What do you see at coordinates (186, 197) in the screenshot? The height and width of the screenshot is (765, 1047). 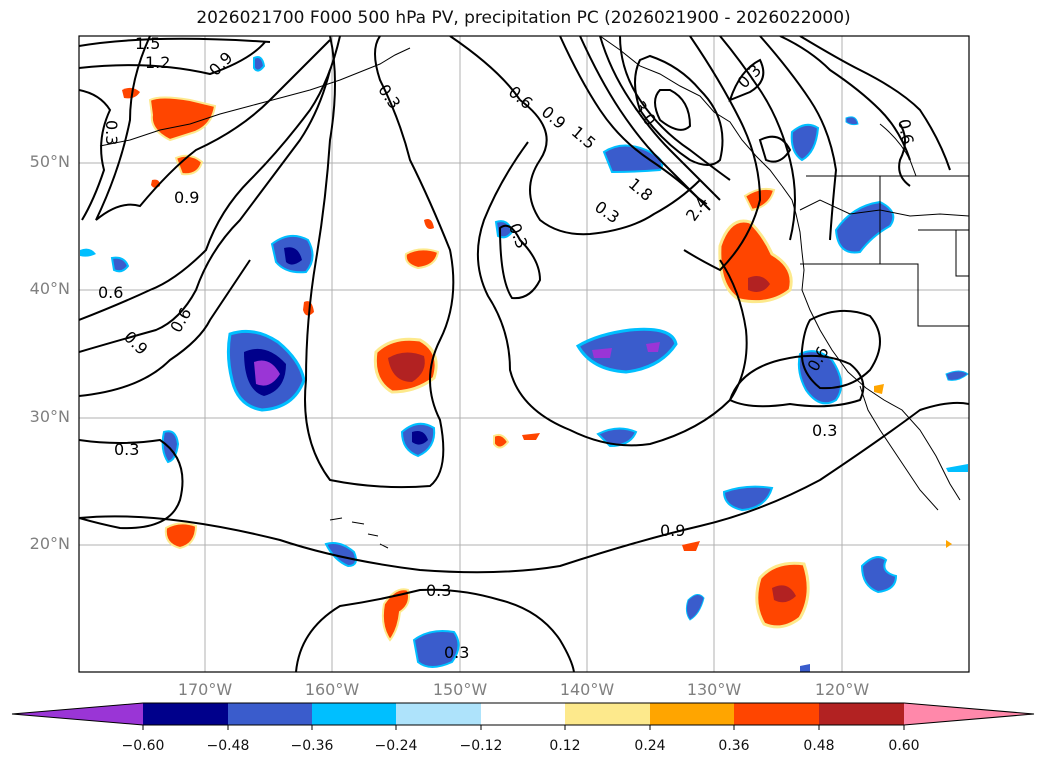 I see `contour-label: 0.9` at bounding box center [186, 197].